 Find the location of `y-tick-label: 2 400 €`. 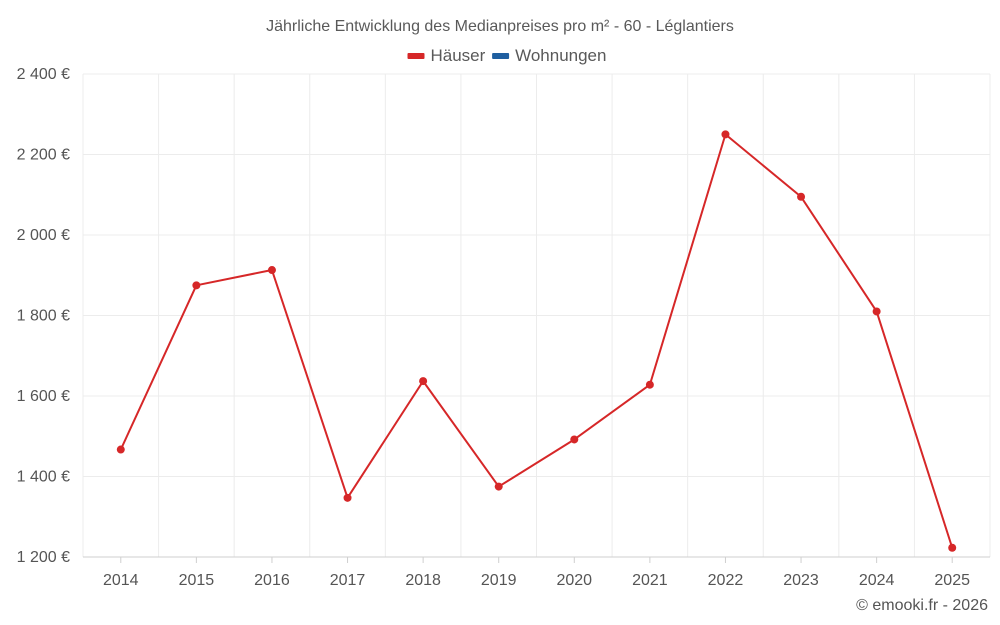

y-tick-label: 2 400 € is located at coordinates (43, 74).